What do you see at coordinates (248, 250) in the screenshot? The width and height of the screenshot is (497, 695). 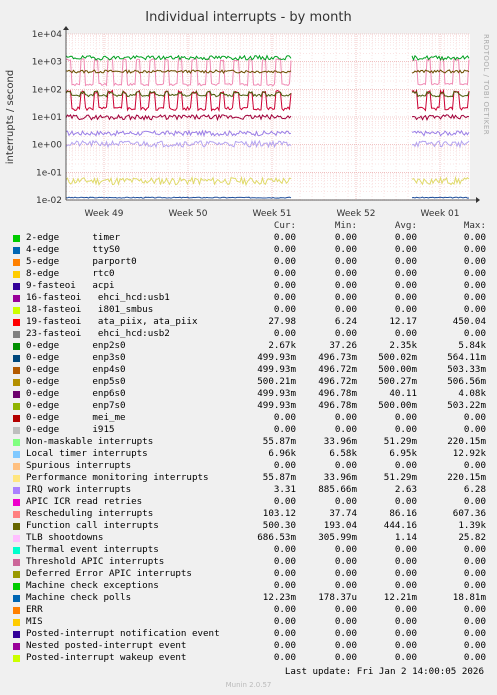 I see `legend-row: 4-edge ttyS0 0.00 0.00 0.00 0.00` at bounding box center [248, 250].